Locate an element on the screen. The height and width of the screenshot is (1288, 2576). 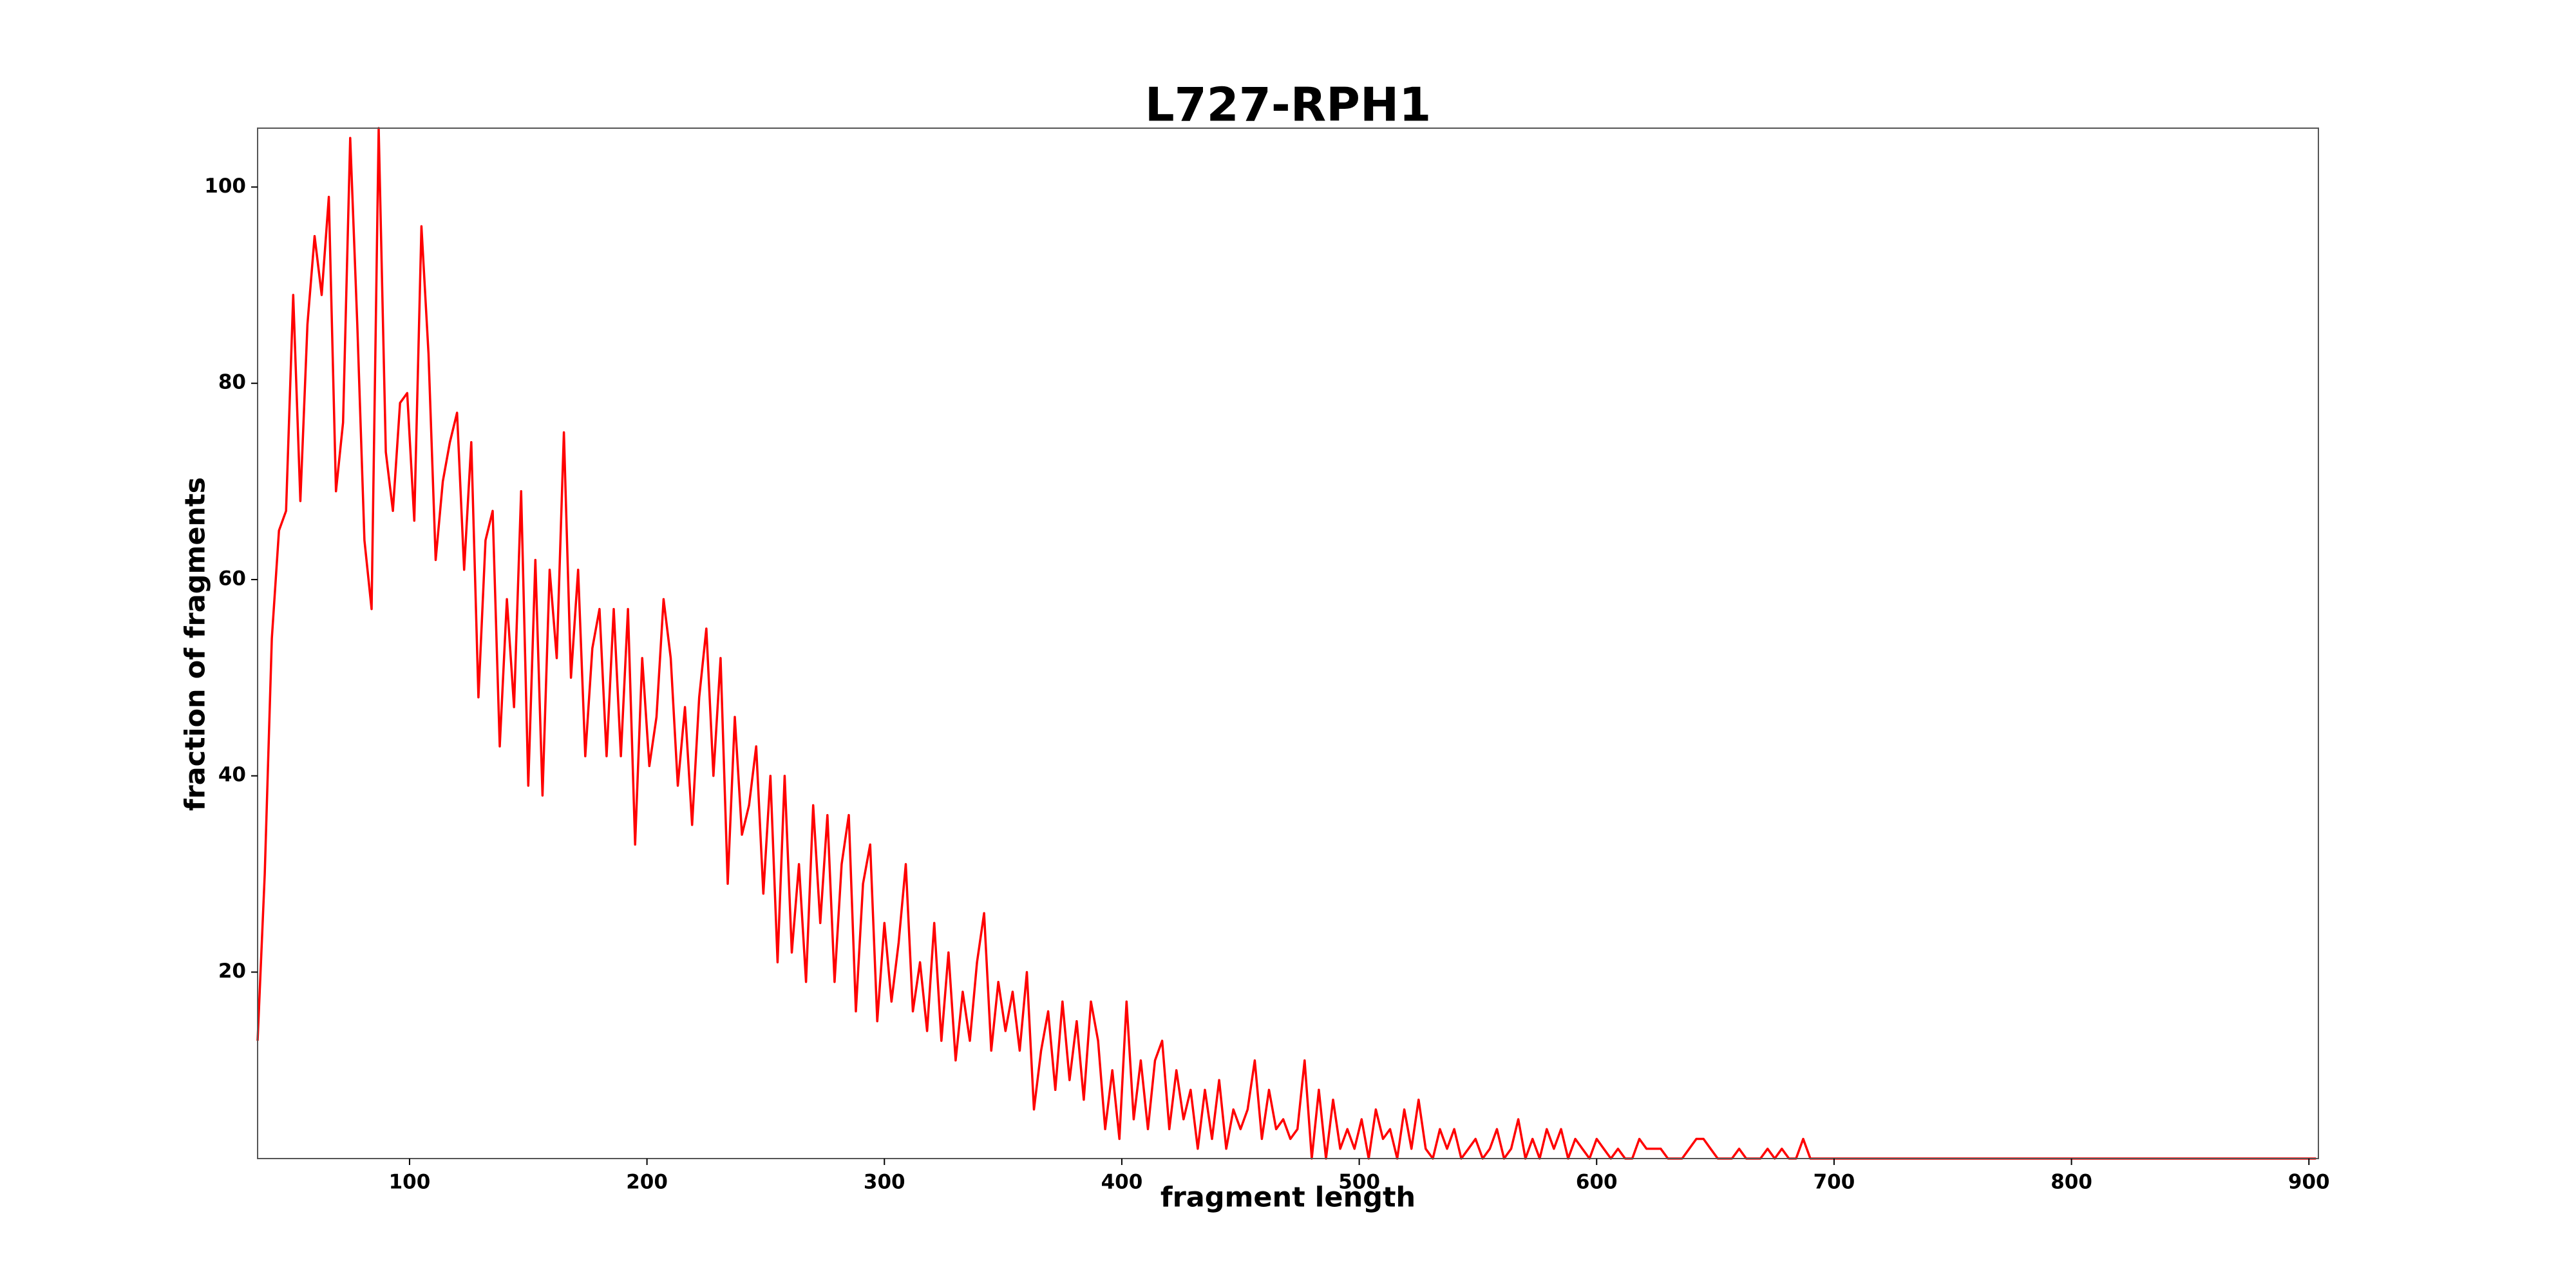
x-tick-label: 600 is located at coordinates (1597, 1182).